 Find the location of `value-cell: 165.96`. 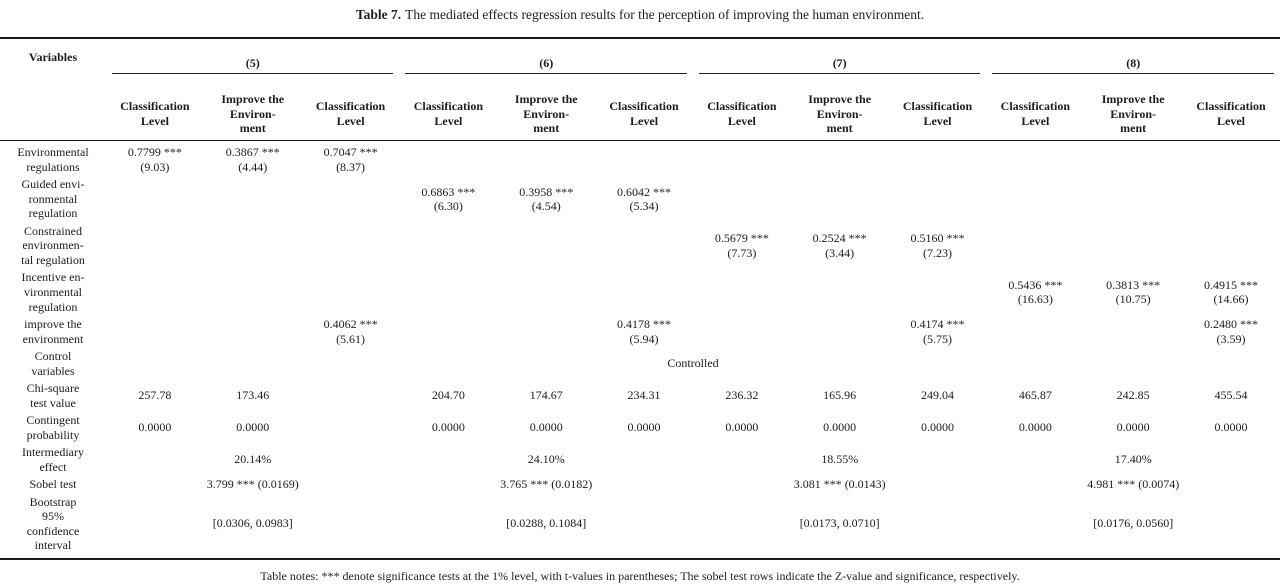

value-cell: 165.96 is located at coordinates (840, 395).